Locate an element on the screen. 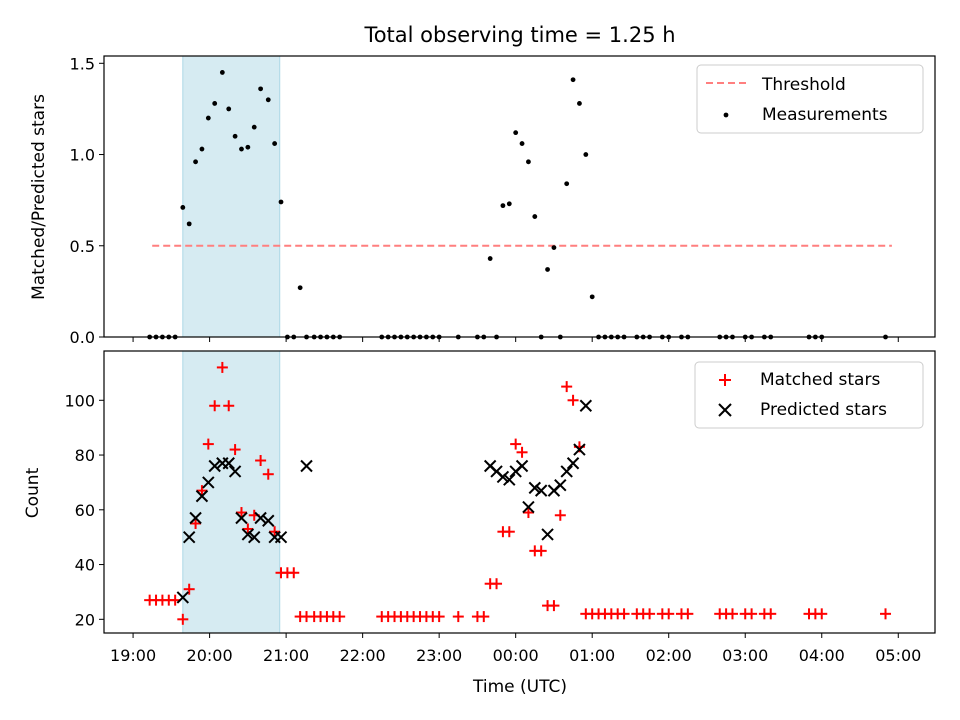 The image size is (960, 720). x-tick-label: 21:00 is located at coordinates (286, 655).